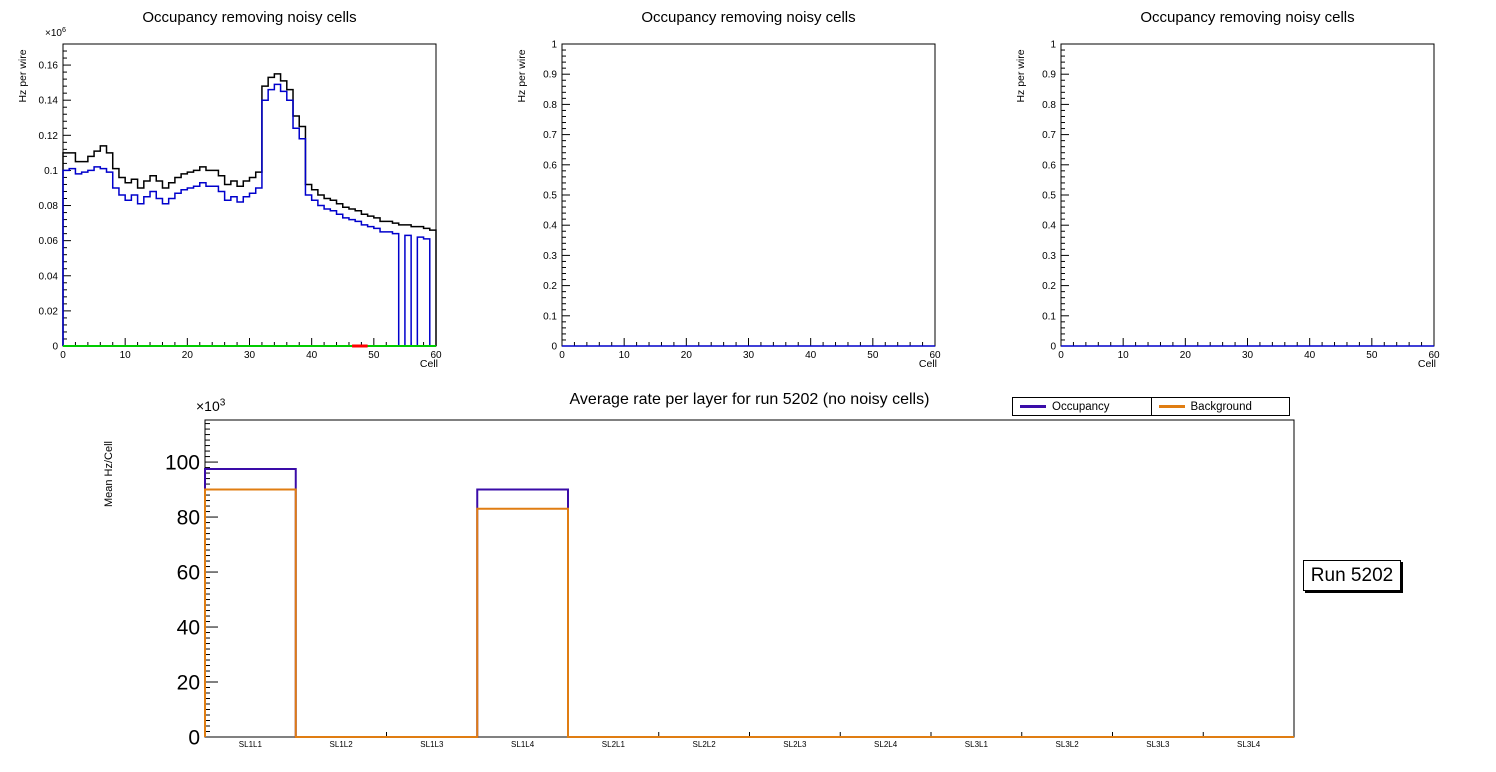 Image resolution: width=1496 pixels, height=772 pixels. Describe the element at coordinates (49, 206) in the screenshot. I see `y-tick-label: 0.08` at that location.